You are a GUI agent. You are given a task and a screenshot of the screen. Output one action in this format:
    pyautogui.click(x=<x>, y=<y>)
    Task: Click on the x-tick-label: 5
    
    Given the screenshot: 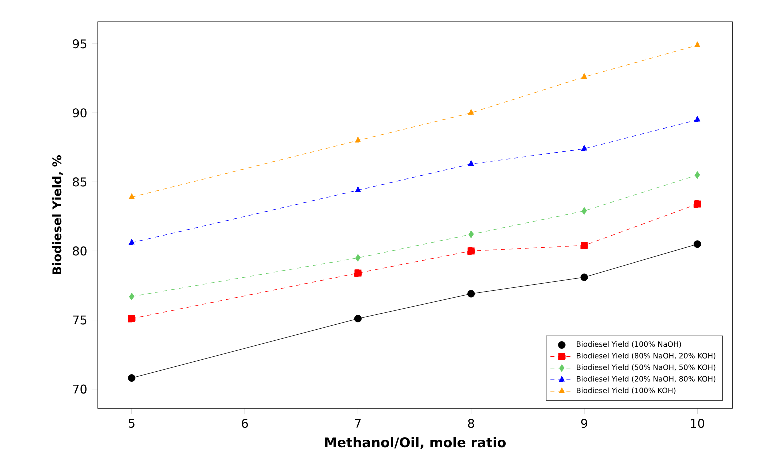 What is the action you would take?
    pyautogui.click(x=132, y=423)
    